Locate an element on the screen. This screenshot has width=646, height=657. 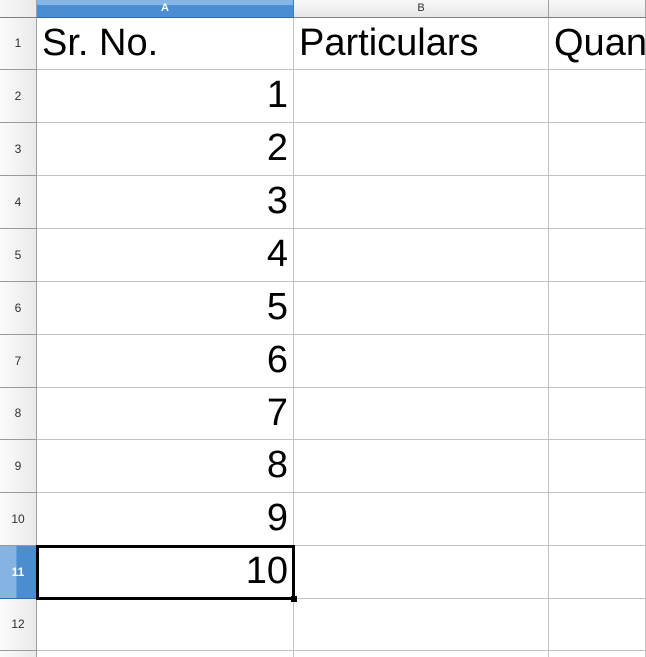
cell-C5 is located at coordinates (597, 255).